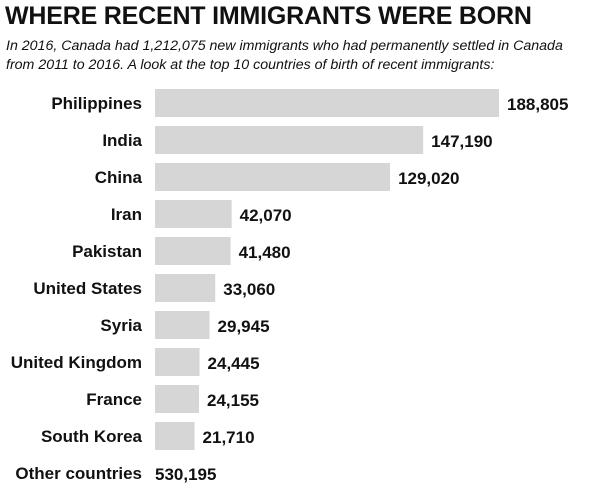 The width and height of the screenshot is (591, 489). What do you see at coordinates (244, 326) in the screenshot?
I see `value-label-syria: 29,945` at bounding box center [244, 326].